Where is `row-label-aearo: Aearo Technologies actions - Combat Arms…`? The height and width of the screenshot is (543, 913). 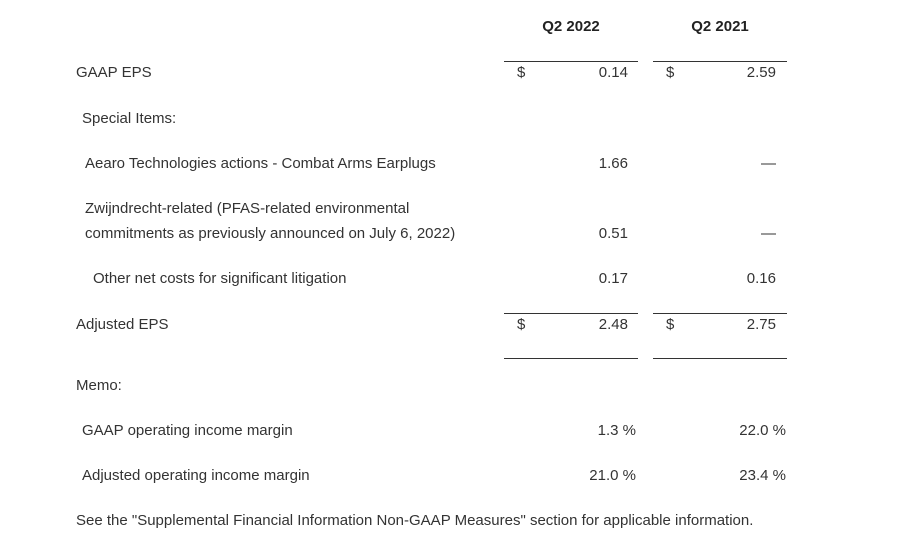 row-label-aearo: Aearo Technologies actions - Combat Arms… is located at coordinates (260, 163).